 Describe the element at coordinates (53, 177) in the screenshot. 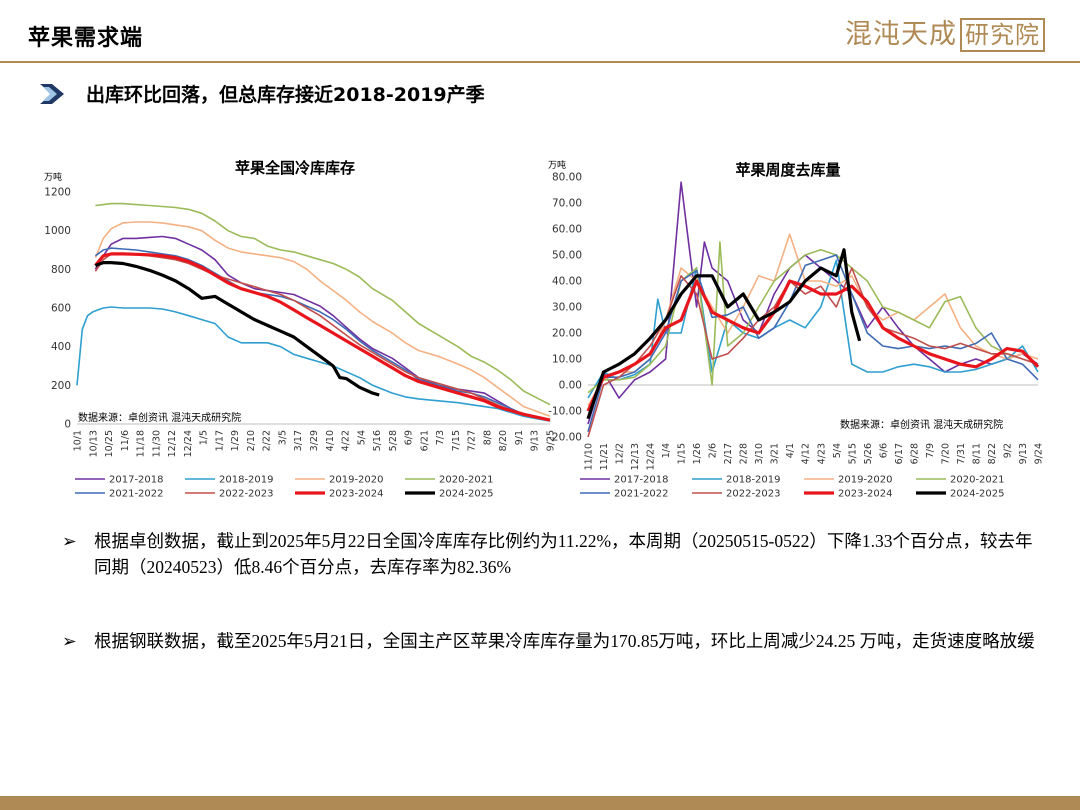

I see `y-axis-unit: 万吨` at that location.